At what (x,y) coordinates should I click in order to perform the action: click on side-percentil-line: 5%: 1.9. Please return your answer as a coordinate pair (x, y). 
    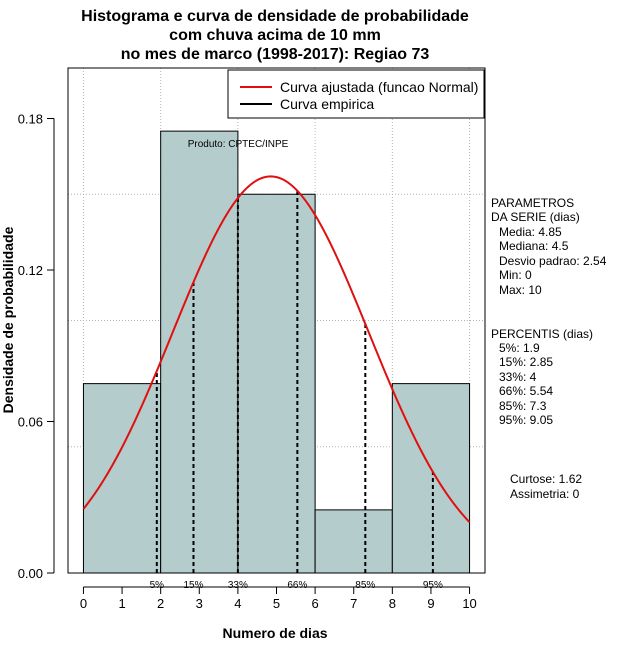
    Looking at the image, I should click on (519, 348).